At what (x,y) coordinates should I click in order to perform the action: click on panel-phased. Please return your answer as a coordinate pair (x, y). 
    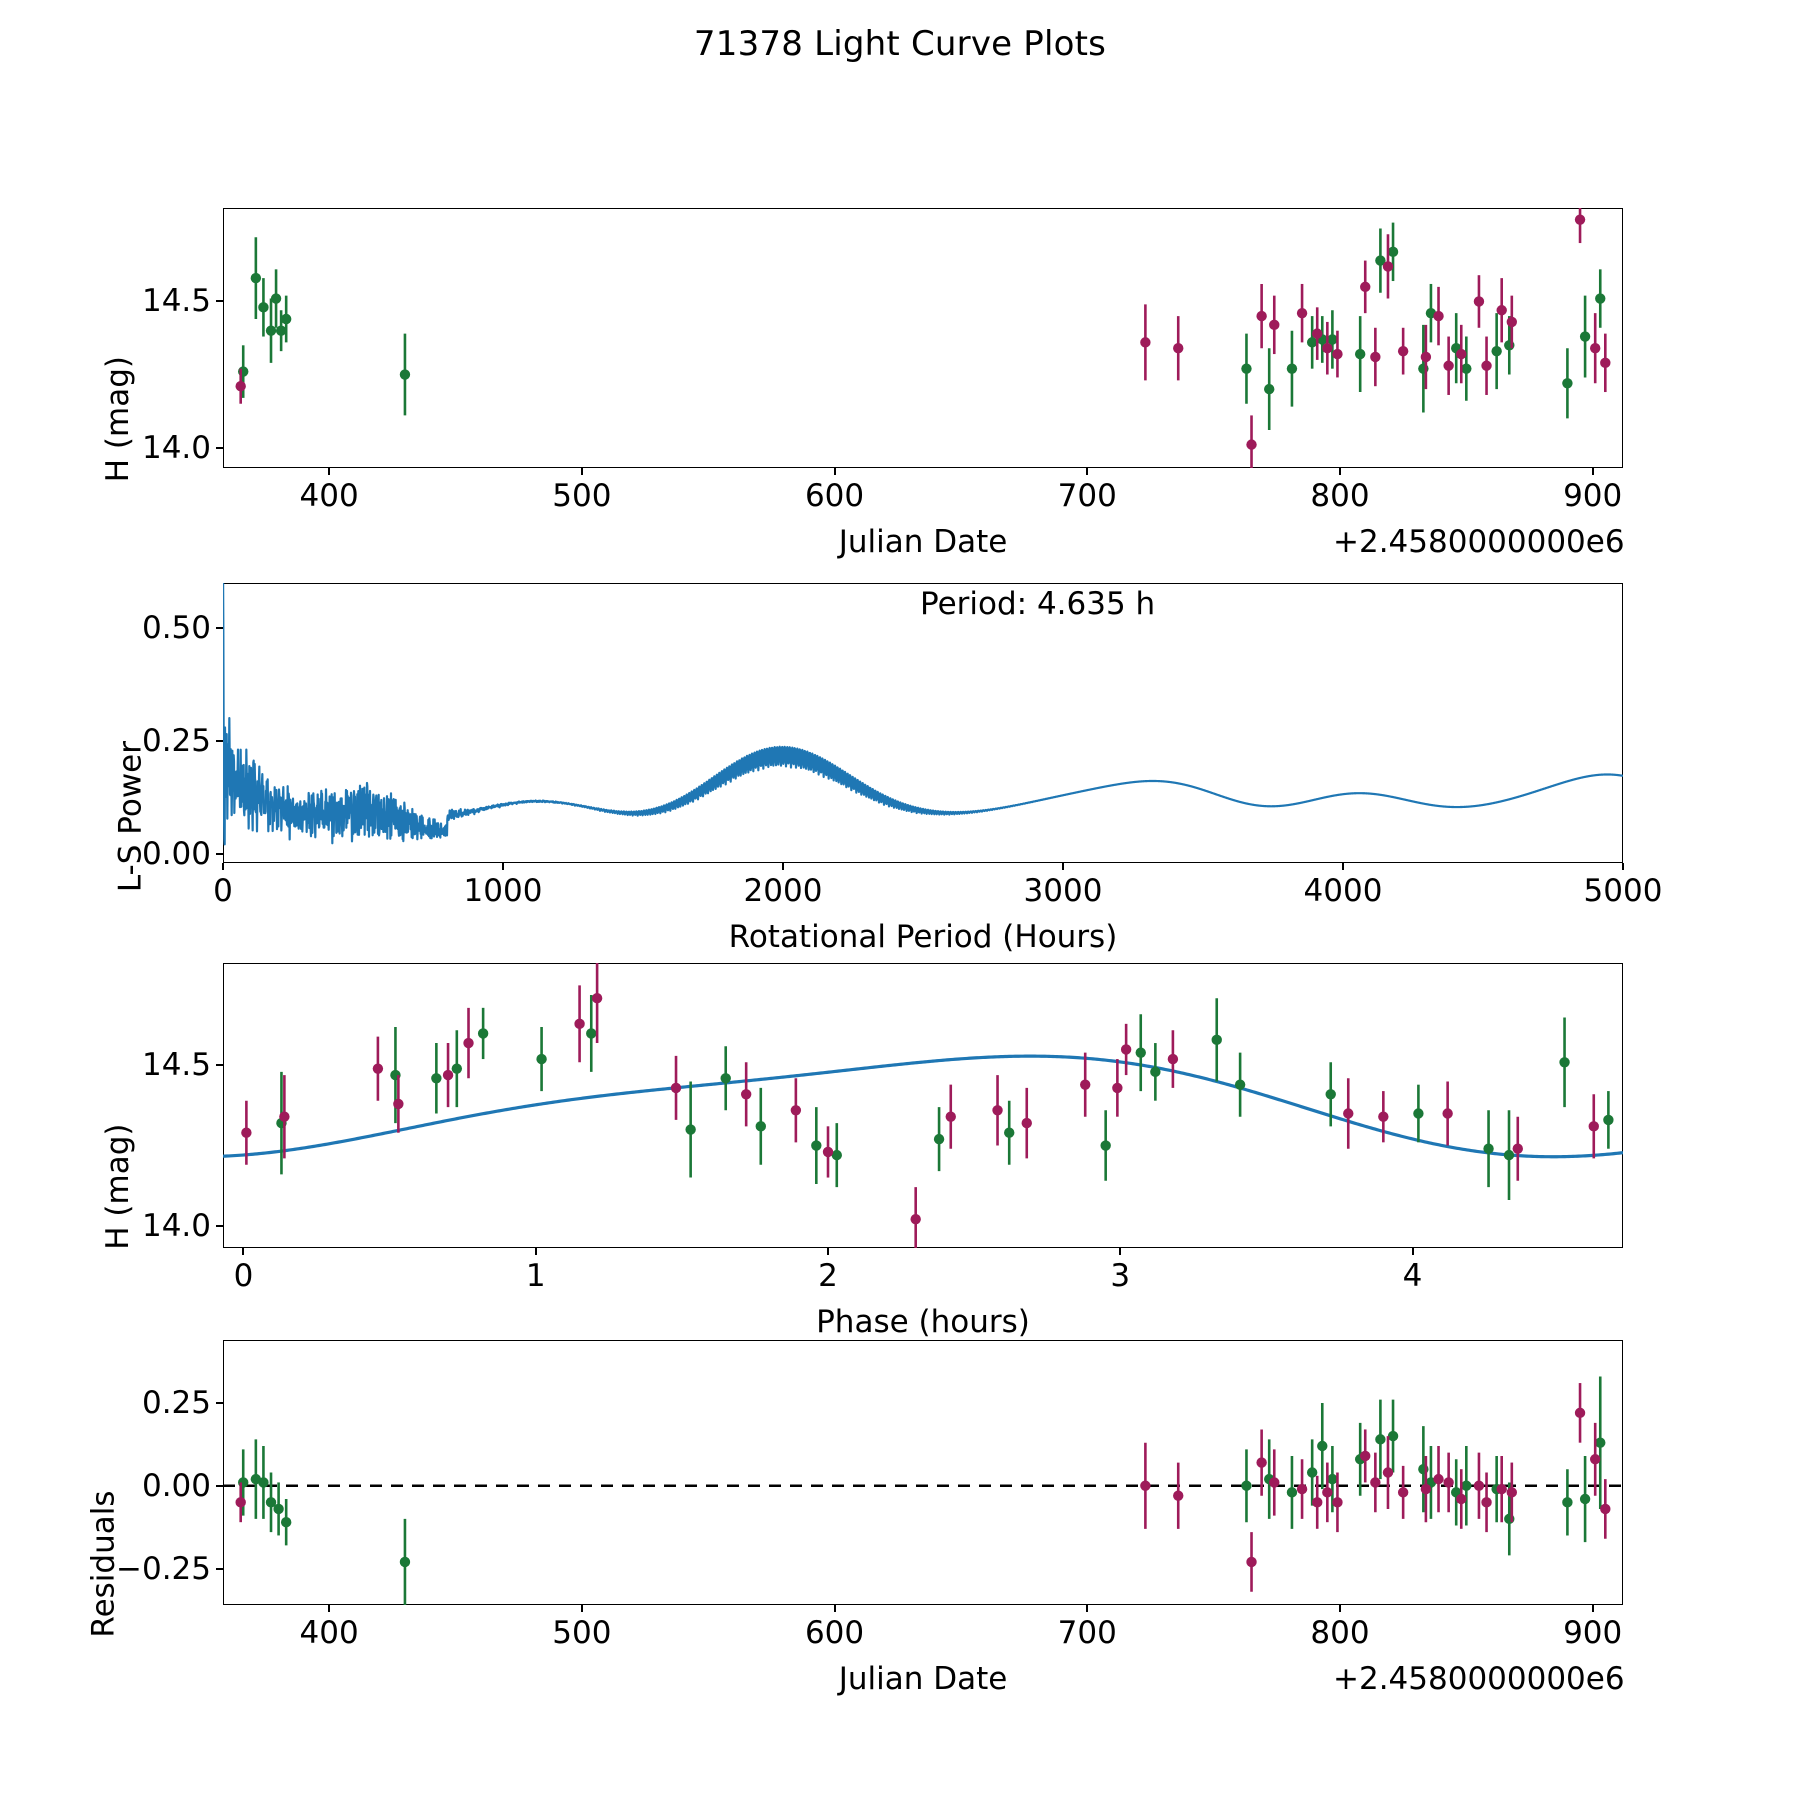
    Looking at the image, I should click on (923, 1105).